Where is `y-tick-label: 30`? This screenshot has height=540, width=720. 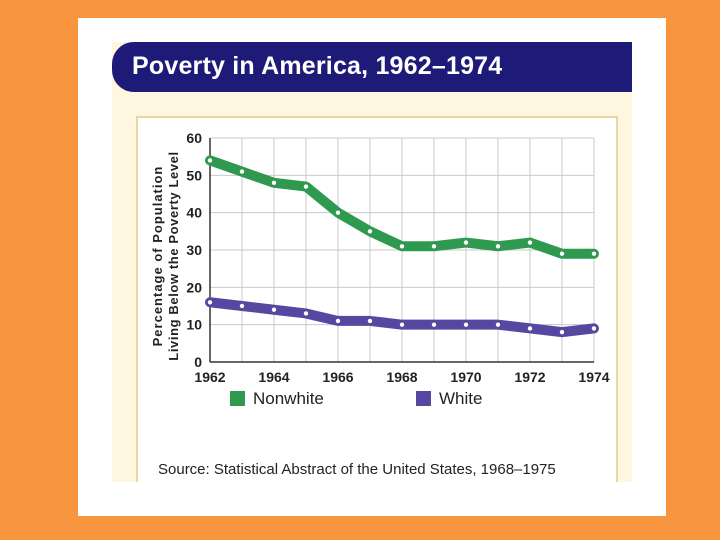 y-tick-label: 30 is located at coordinates (194, 250).